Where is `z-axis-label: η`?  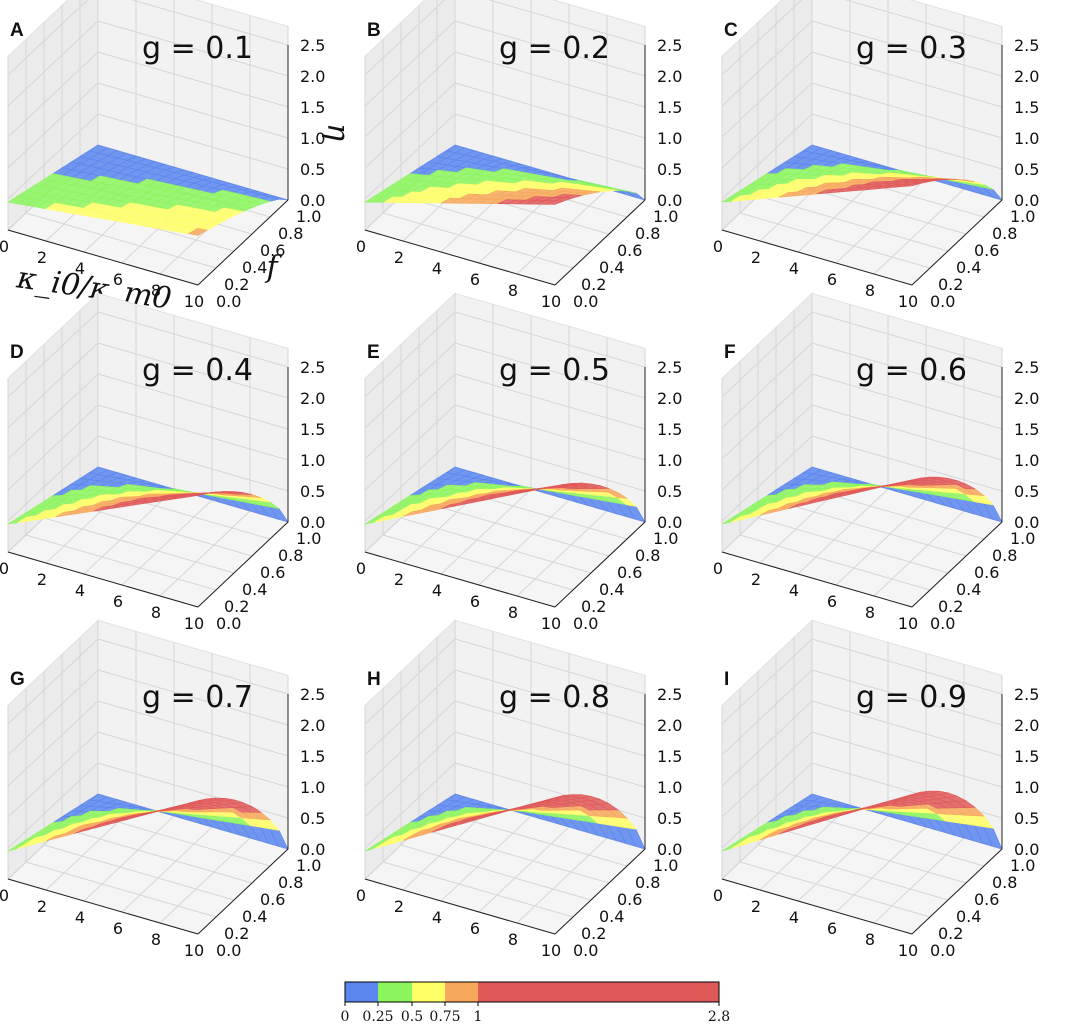
z-axis-label: η is located at coordinates (337, 132).